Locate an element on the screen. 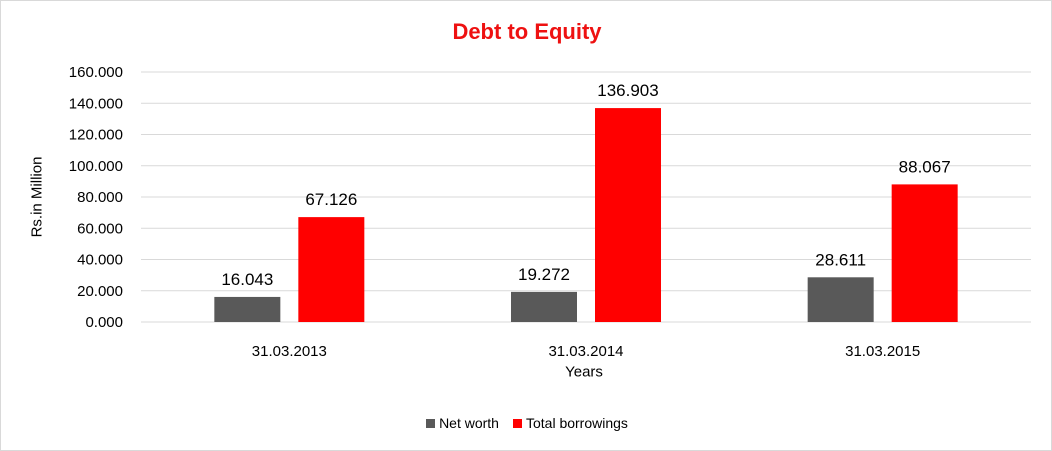 The image size is (1052, 451). data-label: 19.272 is located at coordinates (544, 274).